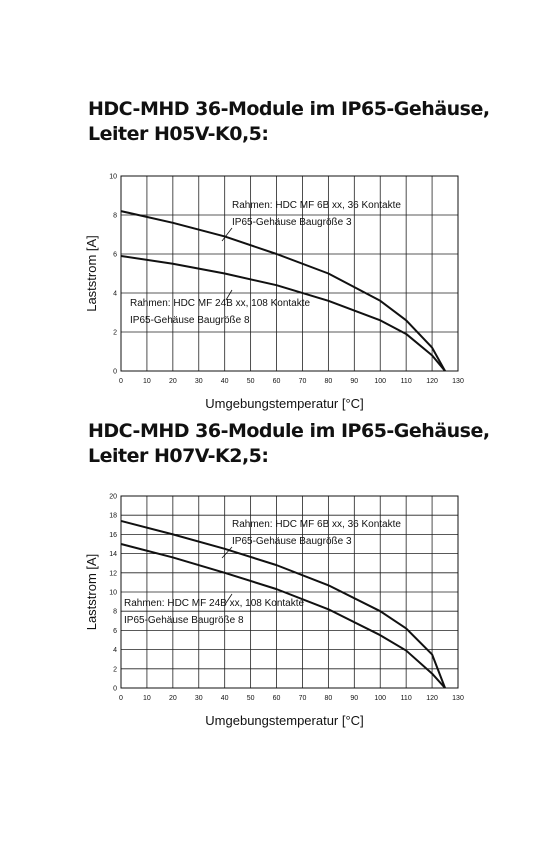  I want to click on y-tick-label: 20, so click(113, 497).